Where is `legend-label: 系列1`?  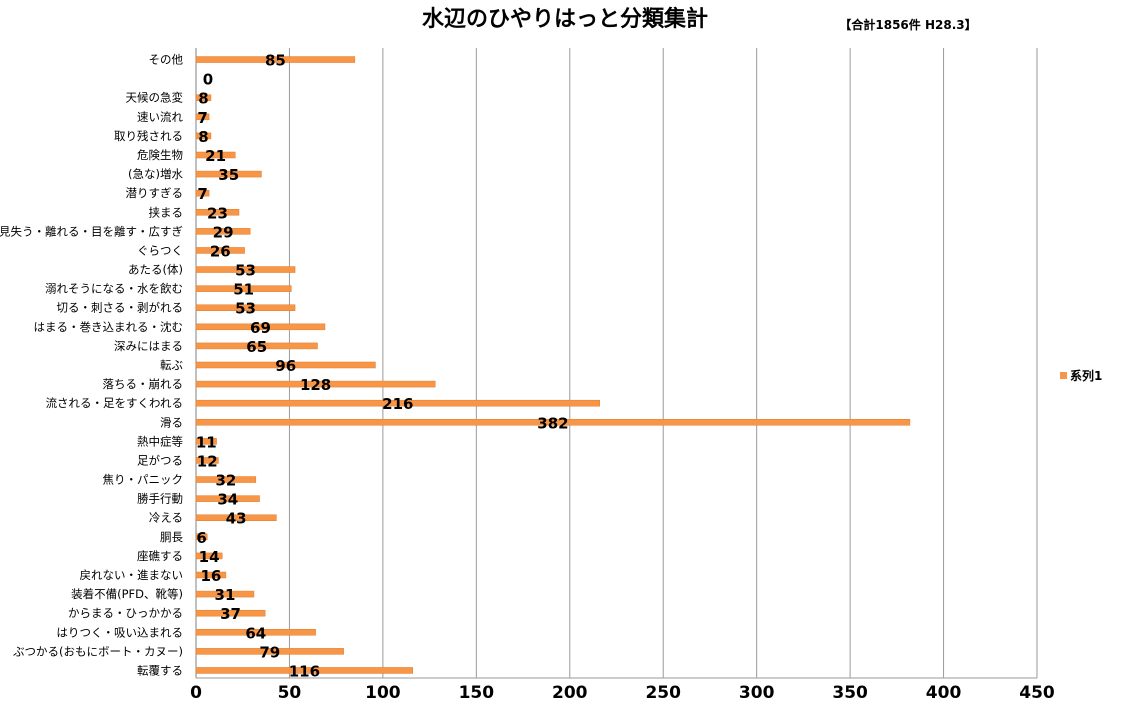 legend-label: 系列1 is located at coordinates (1086, 375).